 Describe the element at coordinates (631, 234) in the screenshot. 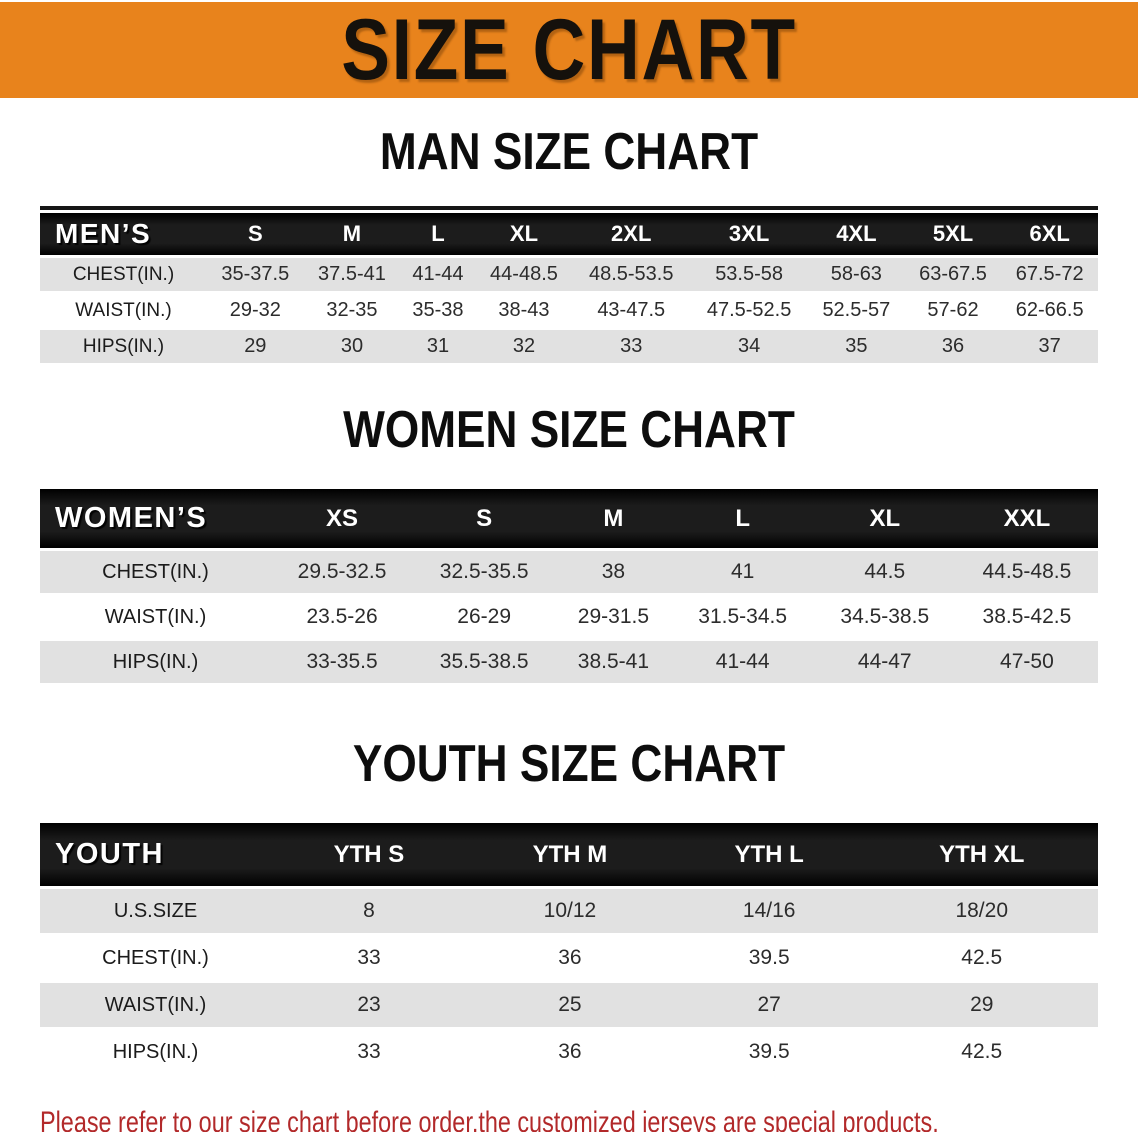

I see `column-header: 2XL` at that location.